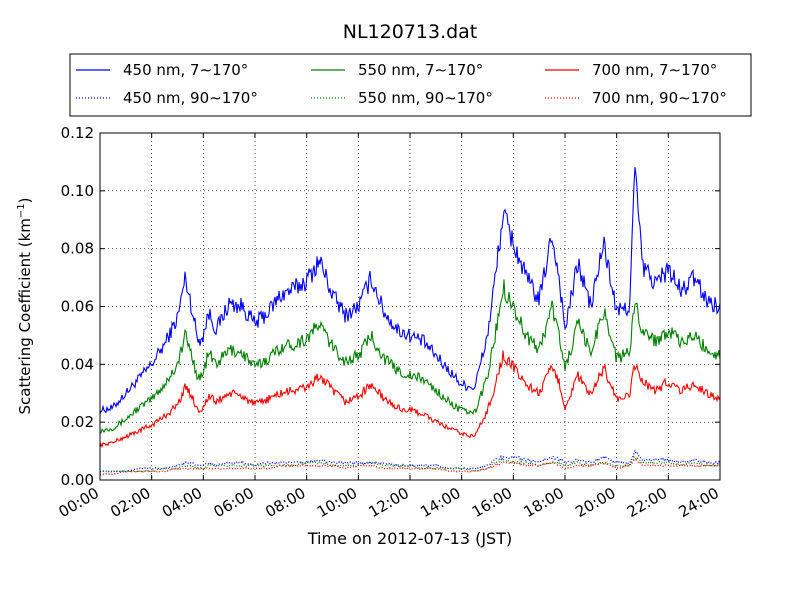  Describe the element at coordinates (130, 502) in the screenshot. I see `x-tick-label: 02:00` at that location.